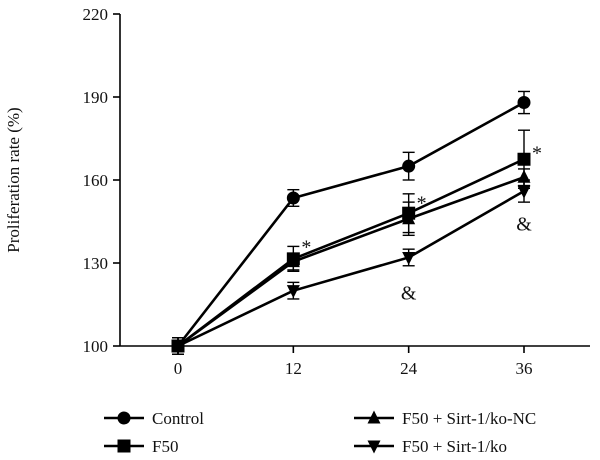  What do you see at coordinates (13, 179) in the screenshot?
I see `y-axis-label: Proliferation rate (%)` at bounding box center [13, 179].